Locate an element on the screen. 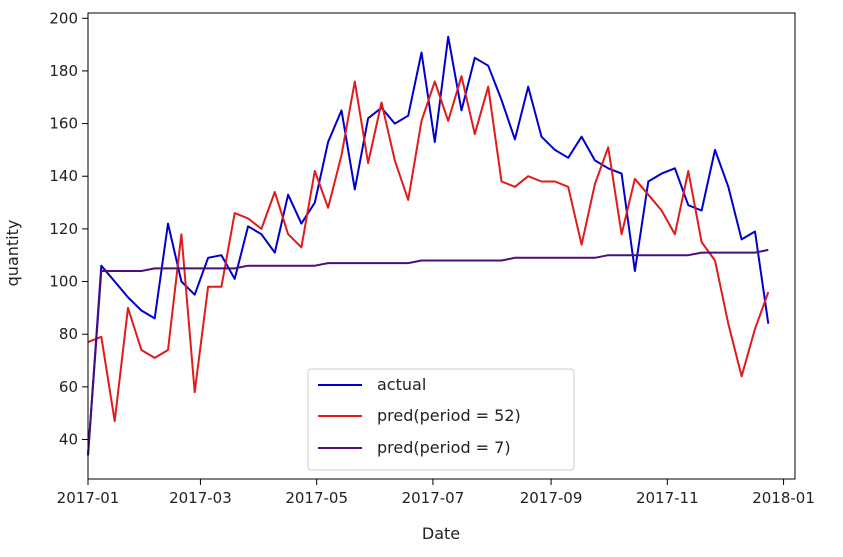 This screenshot has height=557, width=843. x-tick-label: 2017-05 is located at coordinates (316, 498).